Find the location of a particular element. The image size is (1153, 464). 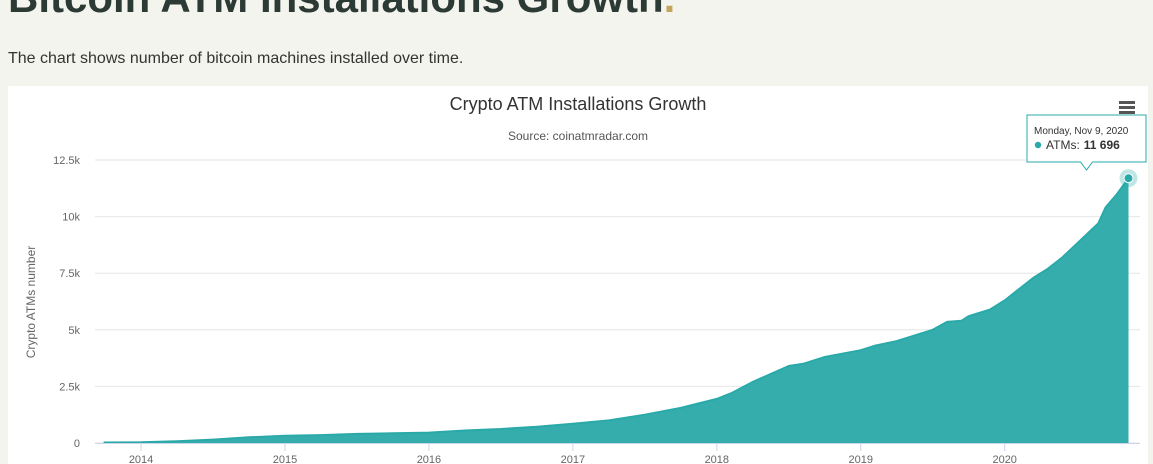

y-tick-label: 5k is located at coordinates (74, 331).